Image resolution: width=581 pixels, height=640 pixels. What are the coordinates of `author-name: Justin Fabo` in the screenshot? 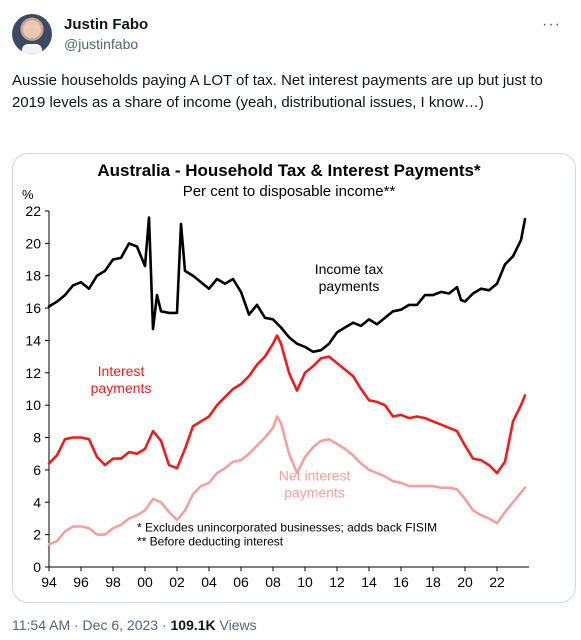 It's located at (106, 24).